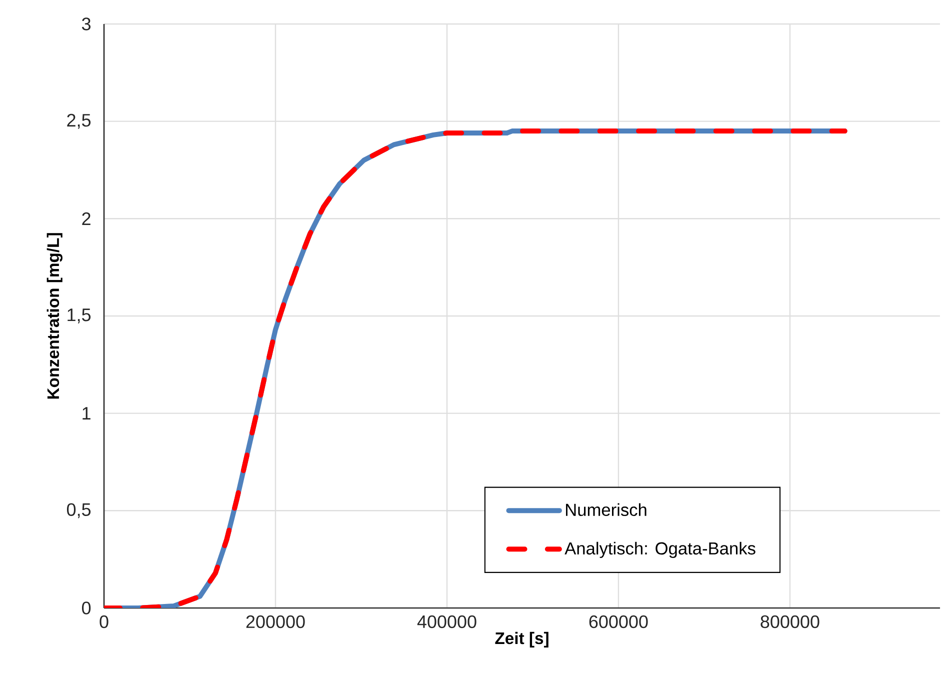 This screenshot has height=695, width=941. What do you see at coordinates (606, 509) in the screenshot?
I see `legend-label: Numerisch` at bounding box center [606, 509].